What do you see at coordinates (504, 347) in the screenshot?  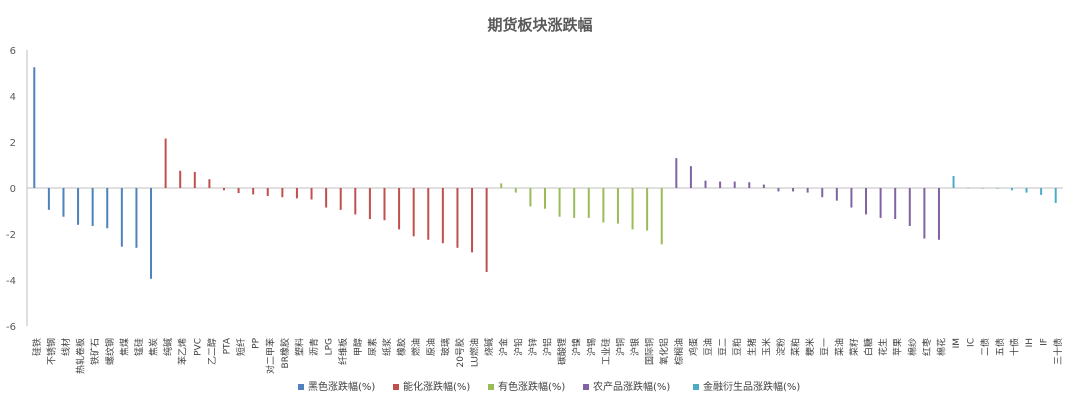 I see `x-tick-label: 沪金` at bounding box center [504, 347].